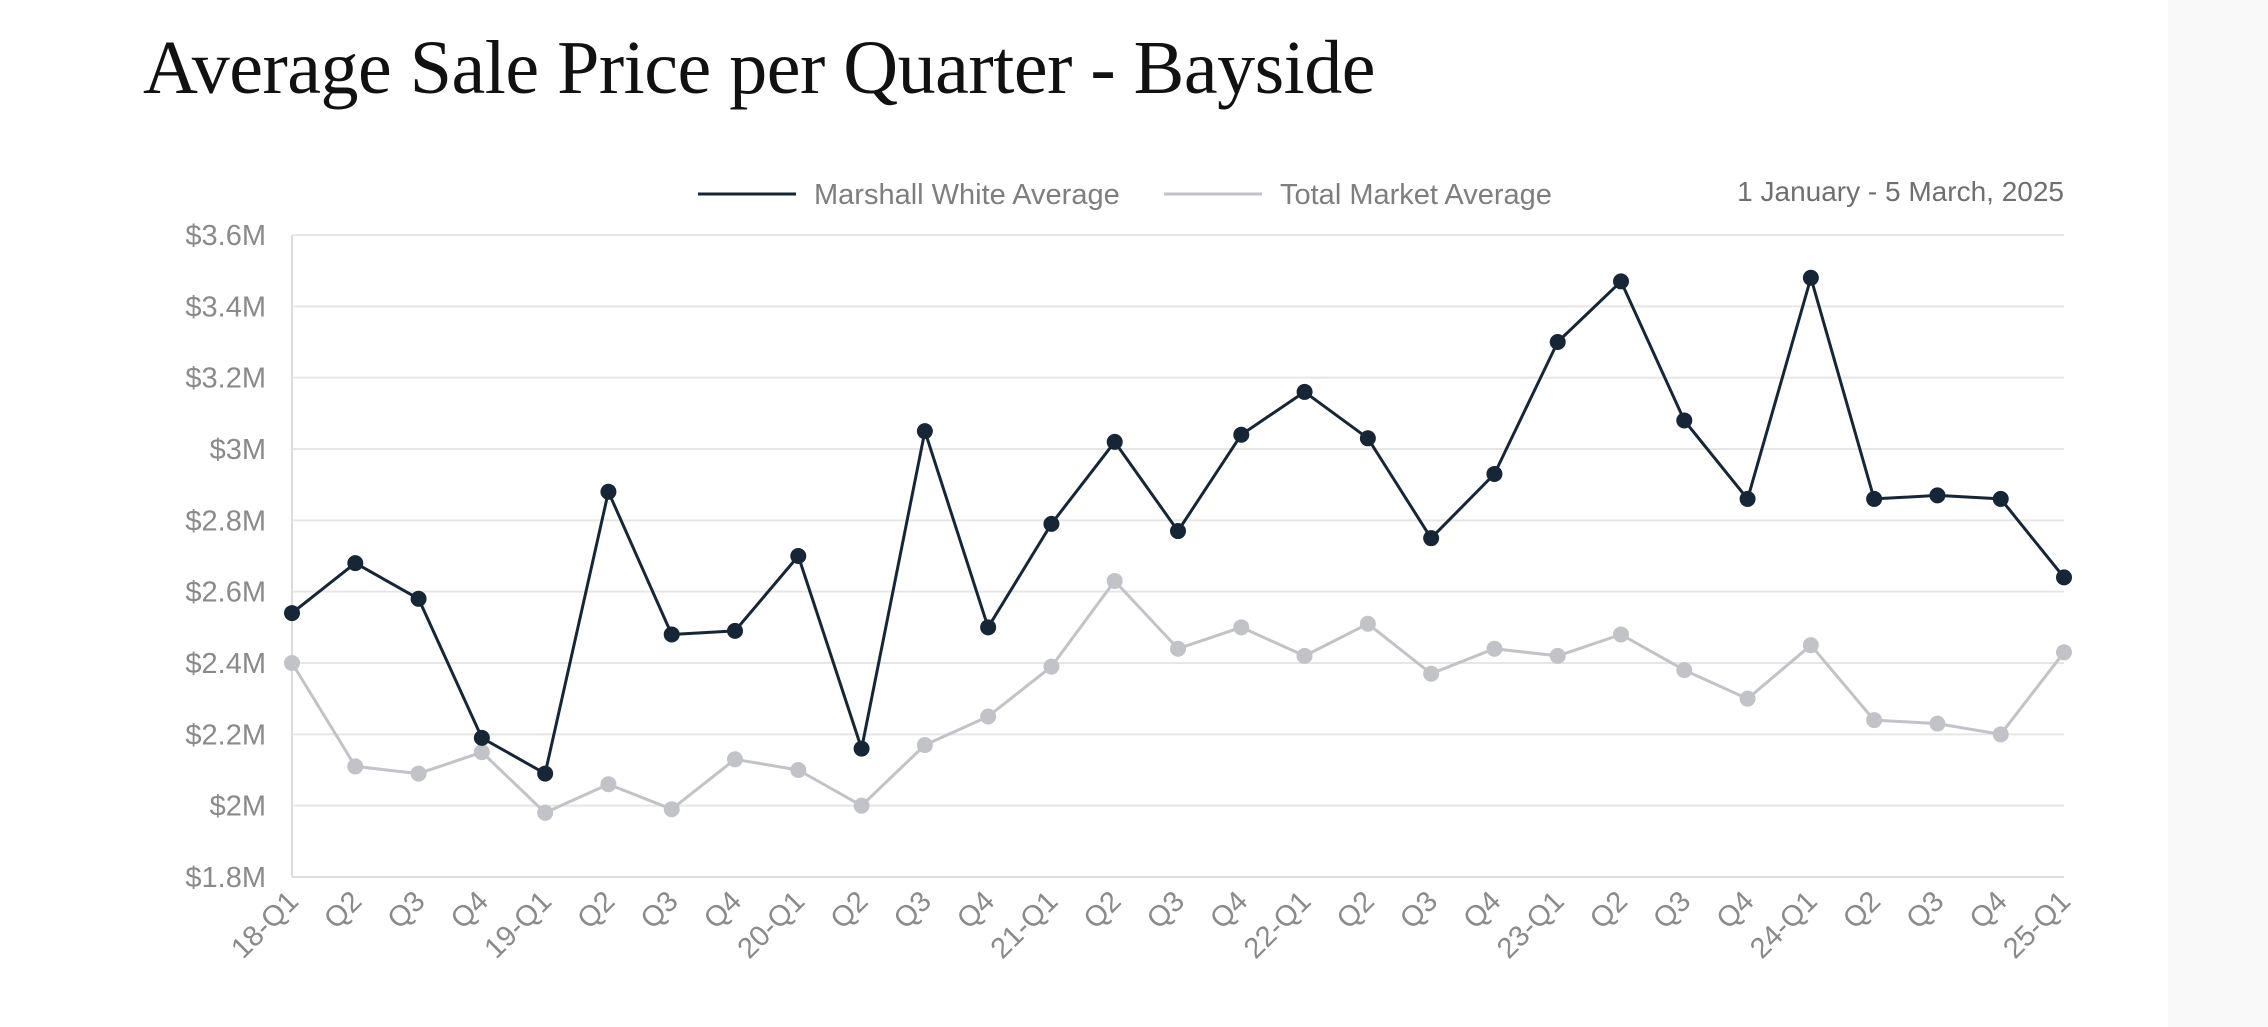 The width and height of the screenshot is (2268, 1027). I want to click on right-margin-strip, so click(2218, 513).